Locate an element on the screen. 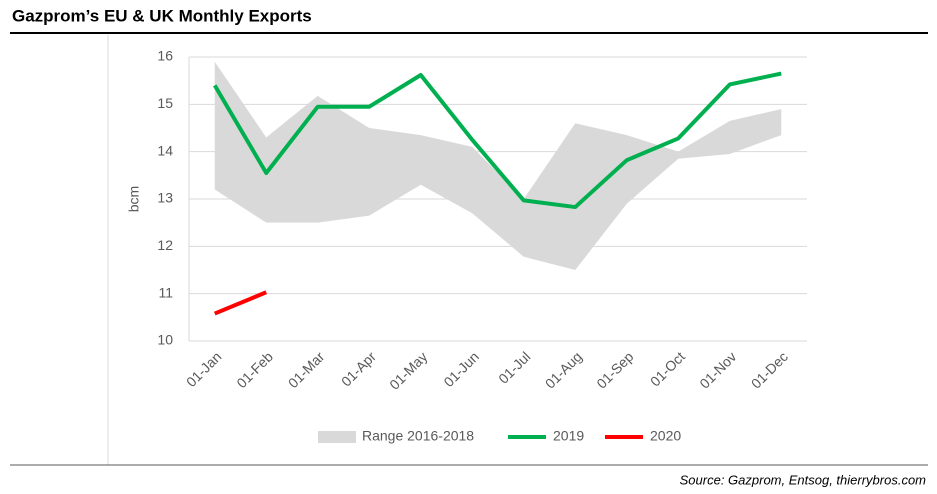 The height and width of the screenshot is (494, 937). x-tick-label: 01-Feb is located at coordinates (254, 369).